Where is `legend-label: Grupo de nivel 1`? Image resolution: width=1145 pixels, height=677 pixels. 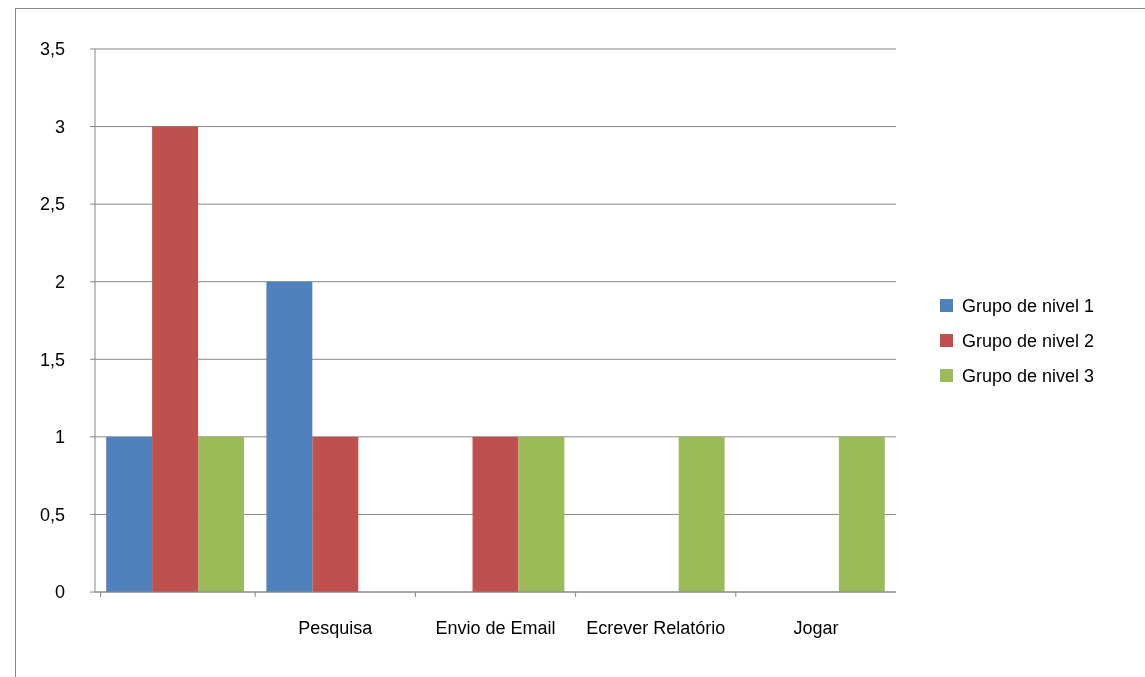
legend-label: Grupo de nivel 1 is located at coordinates (1028, 306).